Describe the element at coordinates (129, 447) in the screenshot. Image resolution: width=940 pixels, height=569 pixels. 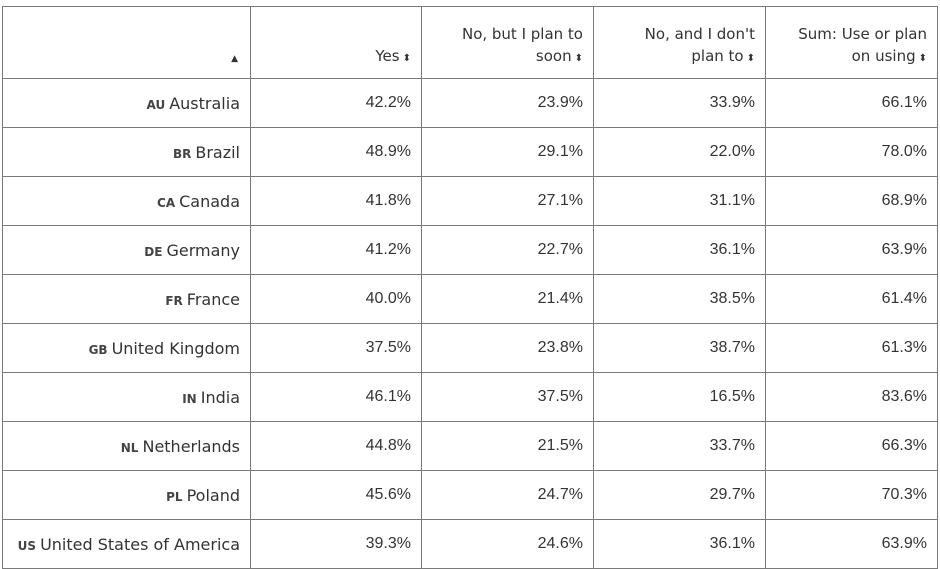
I see `country-code: NL` at that location.